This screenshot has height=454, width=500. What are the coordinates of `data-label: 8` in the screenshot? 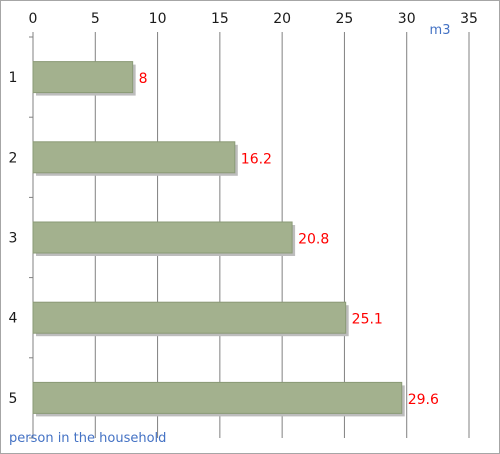 It's located at (143, 79).